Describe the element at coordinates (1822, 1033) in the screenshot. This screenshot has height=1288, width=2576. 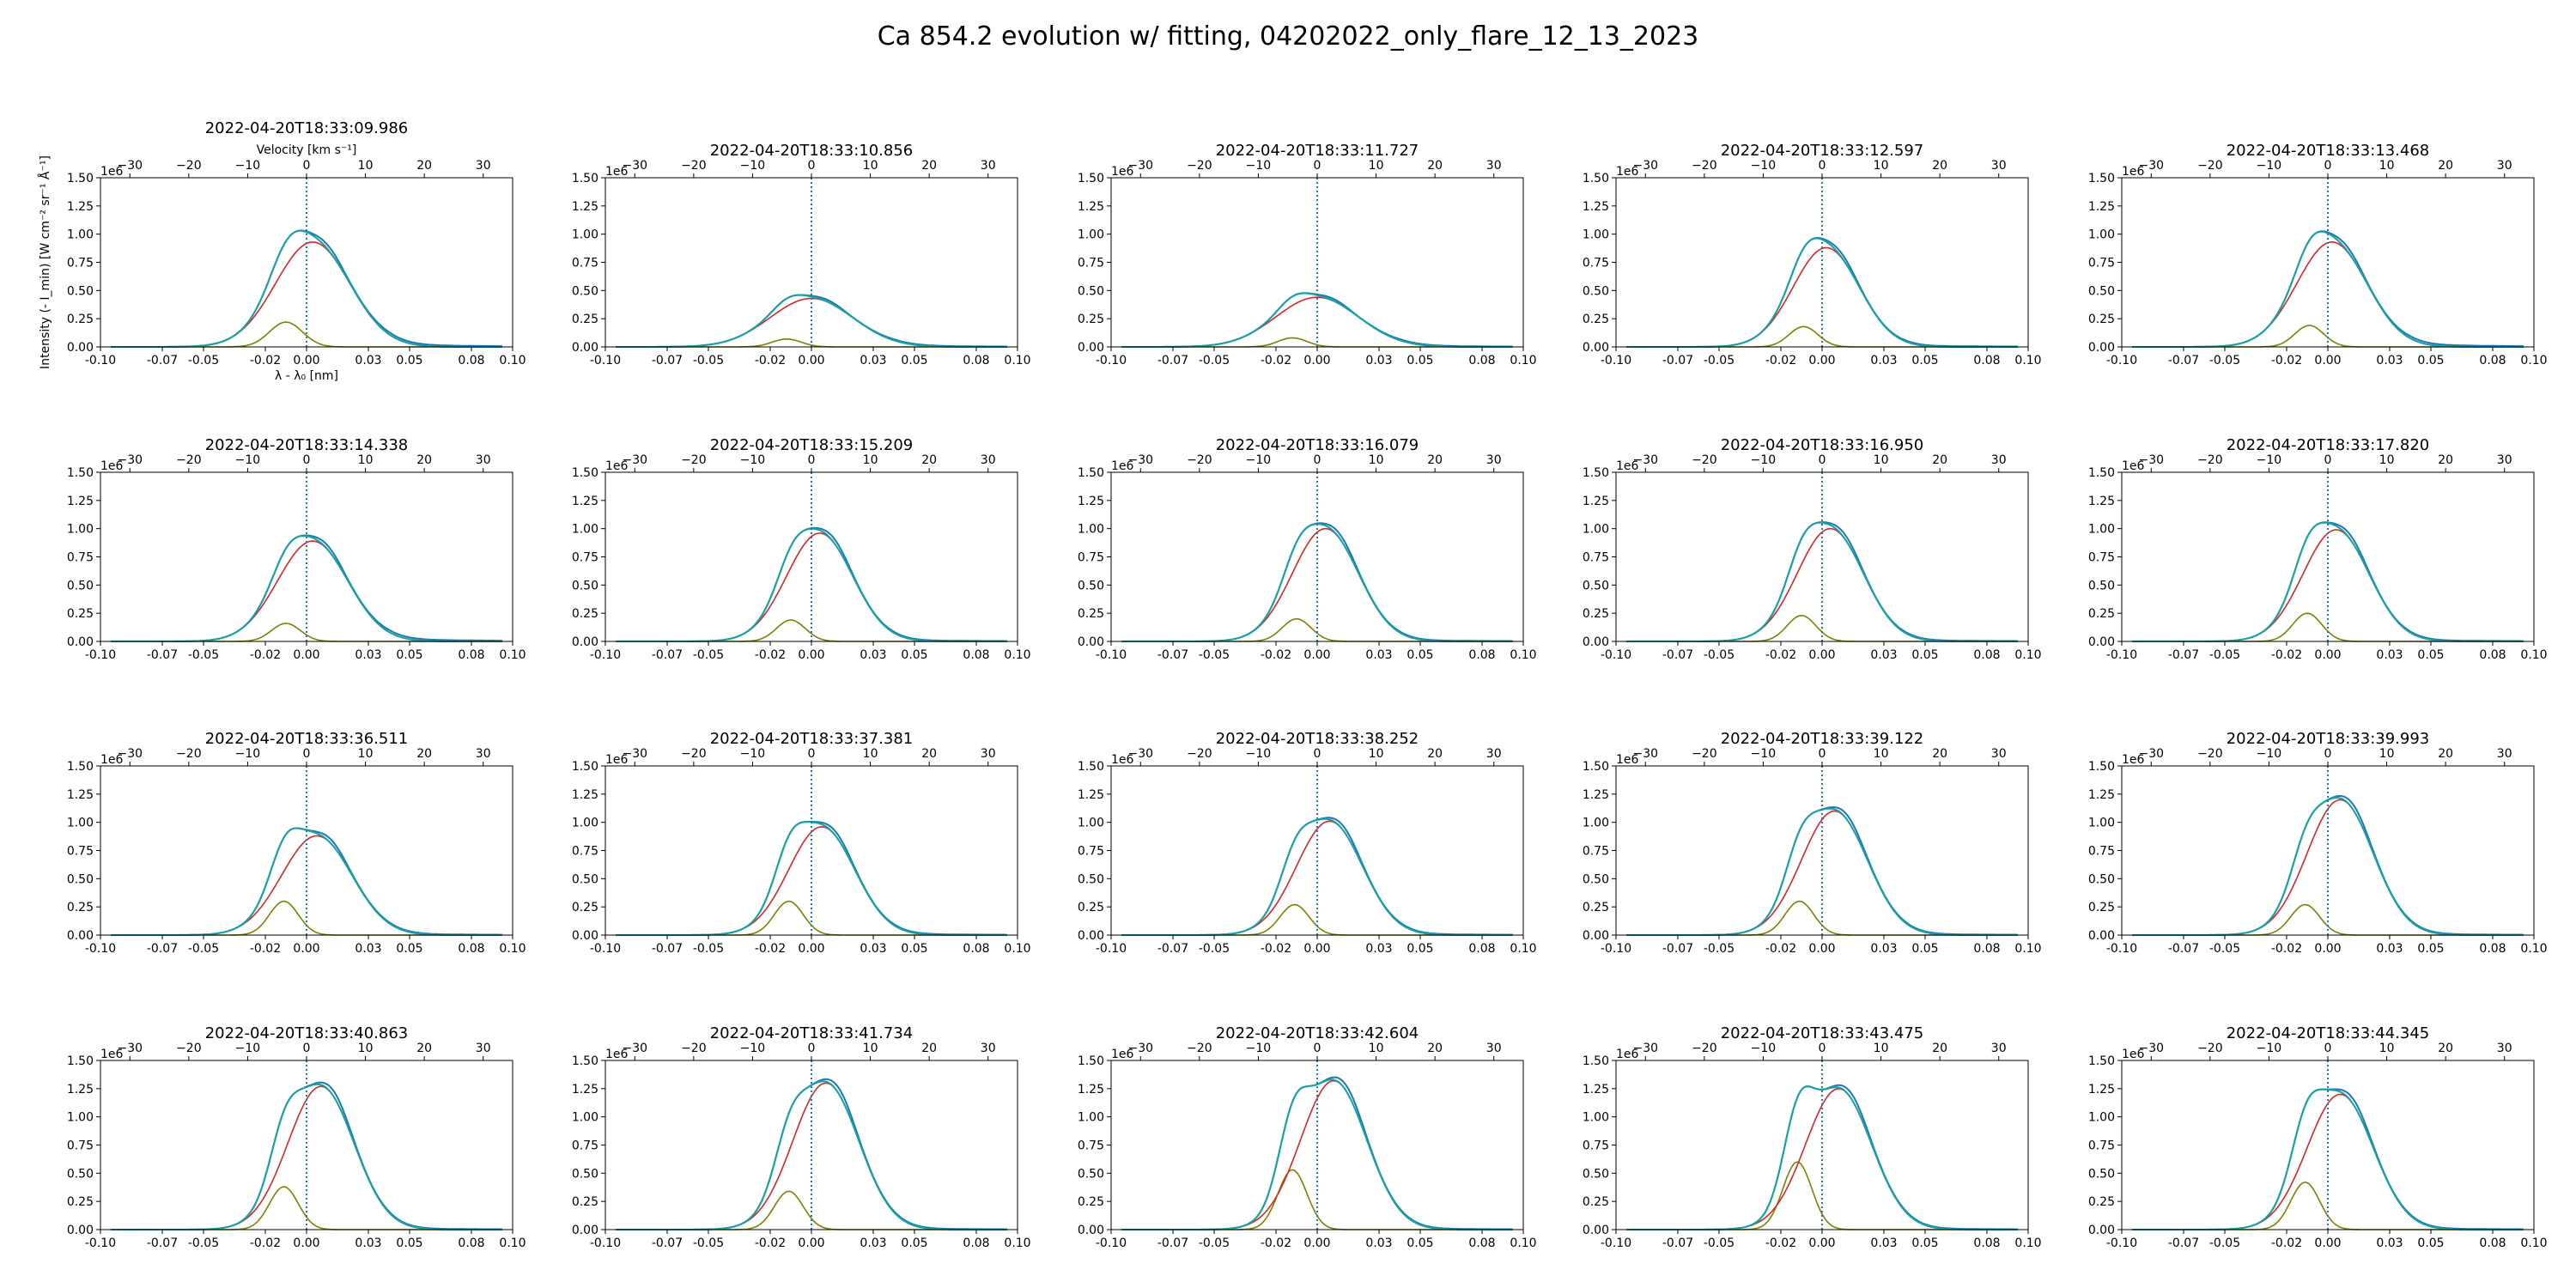
I see `panel-title: 2022-04-20T18:33:43.475` at that location.